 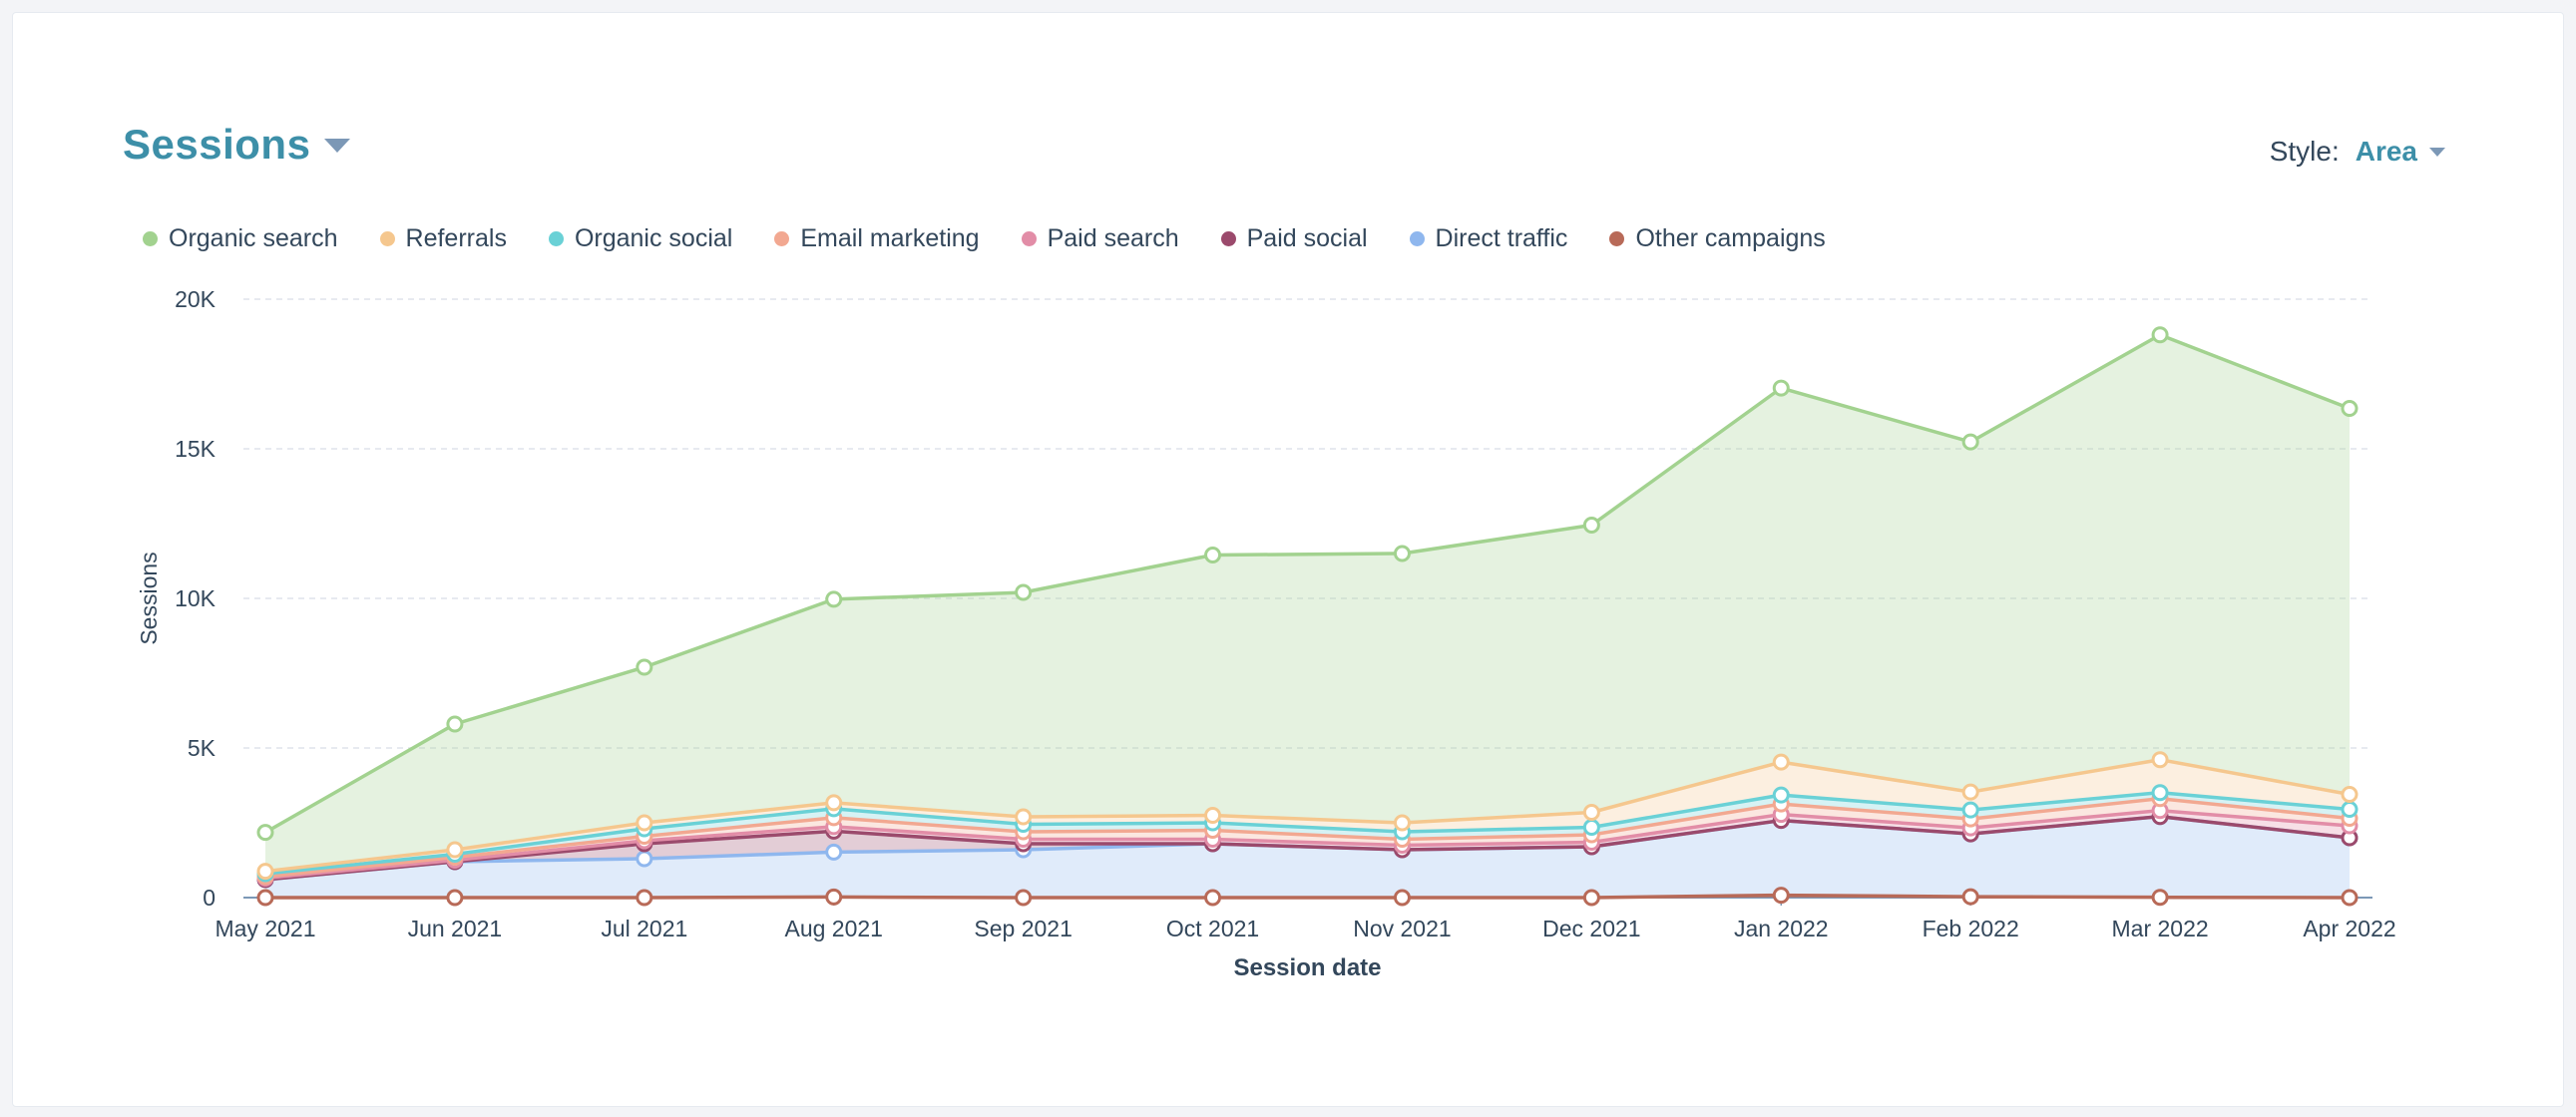 What do you see at coordinates (217, 144) in the screenshot?
I see `report-title: Sessions` at bounding box center [217, 144].